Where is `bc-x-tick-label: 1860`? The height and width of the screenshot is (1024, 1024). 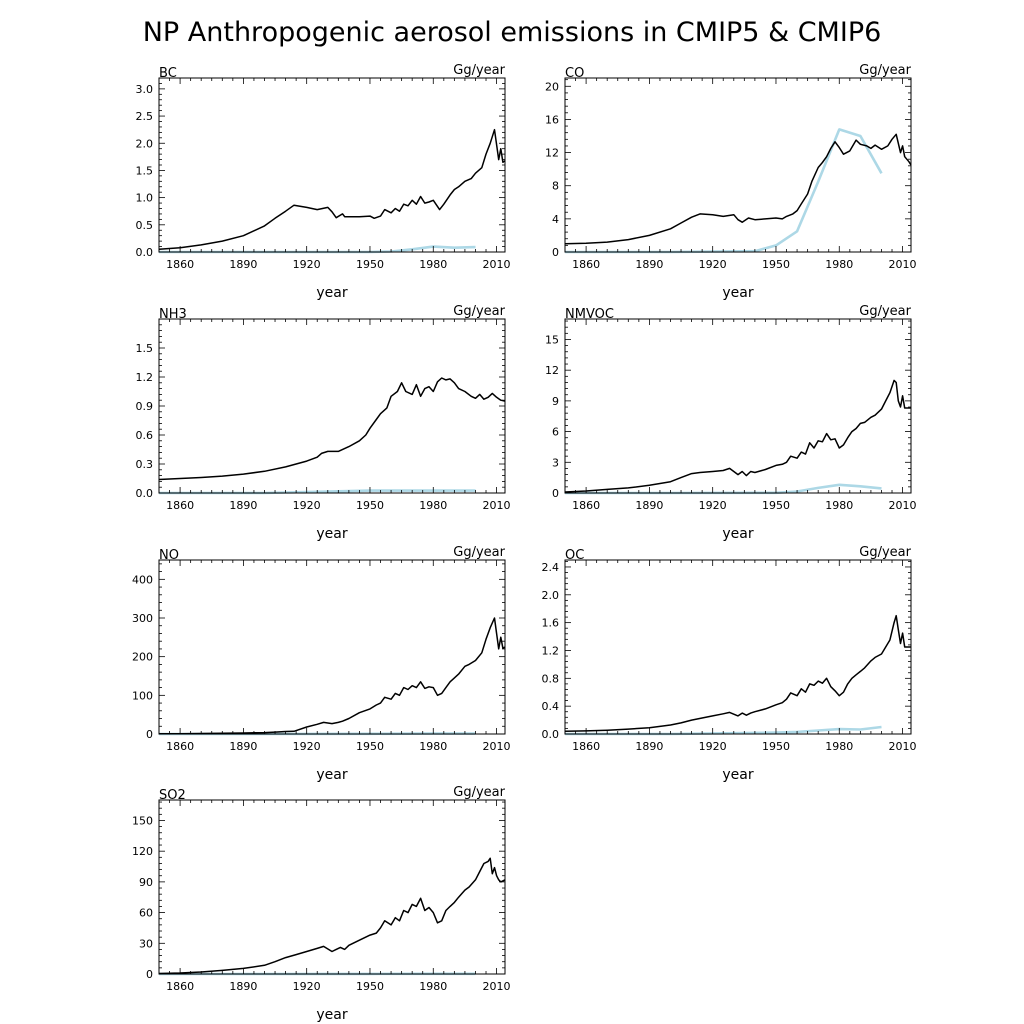 bc-x-tick-label: 1860 is located at coordinates (180, 264).